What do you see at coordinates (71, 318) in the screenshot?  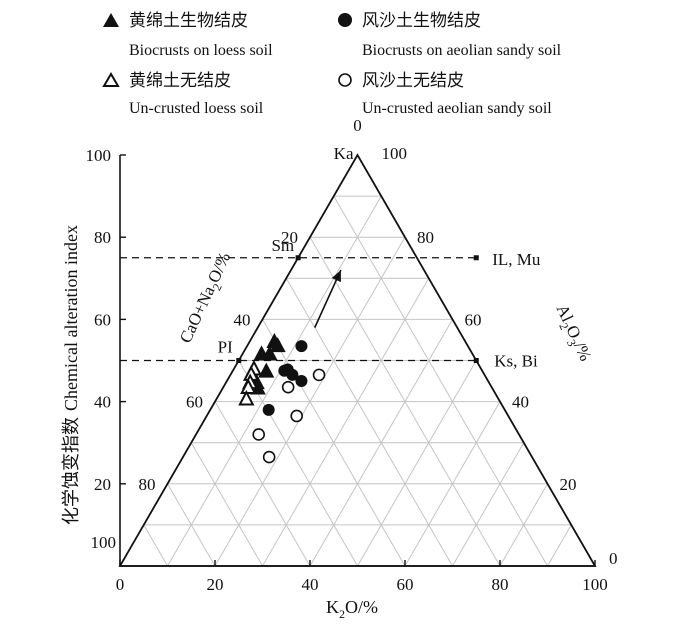 I see `y-axis-title-en: Chemical alteration index` at bounding box center [71, 318].